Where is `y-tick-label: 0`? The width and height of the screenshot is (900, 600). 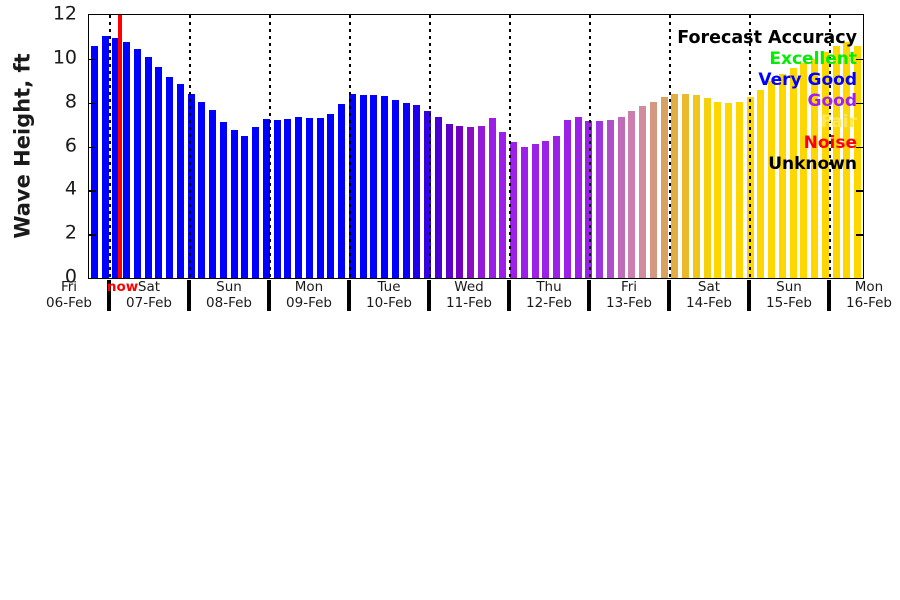 y-tick-label: 0 is located at coordinates (70, 276).